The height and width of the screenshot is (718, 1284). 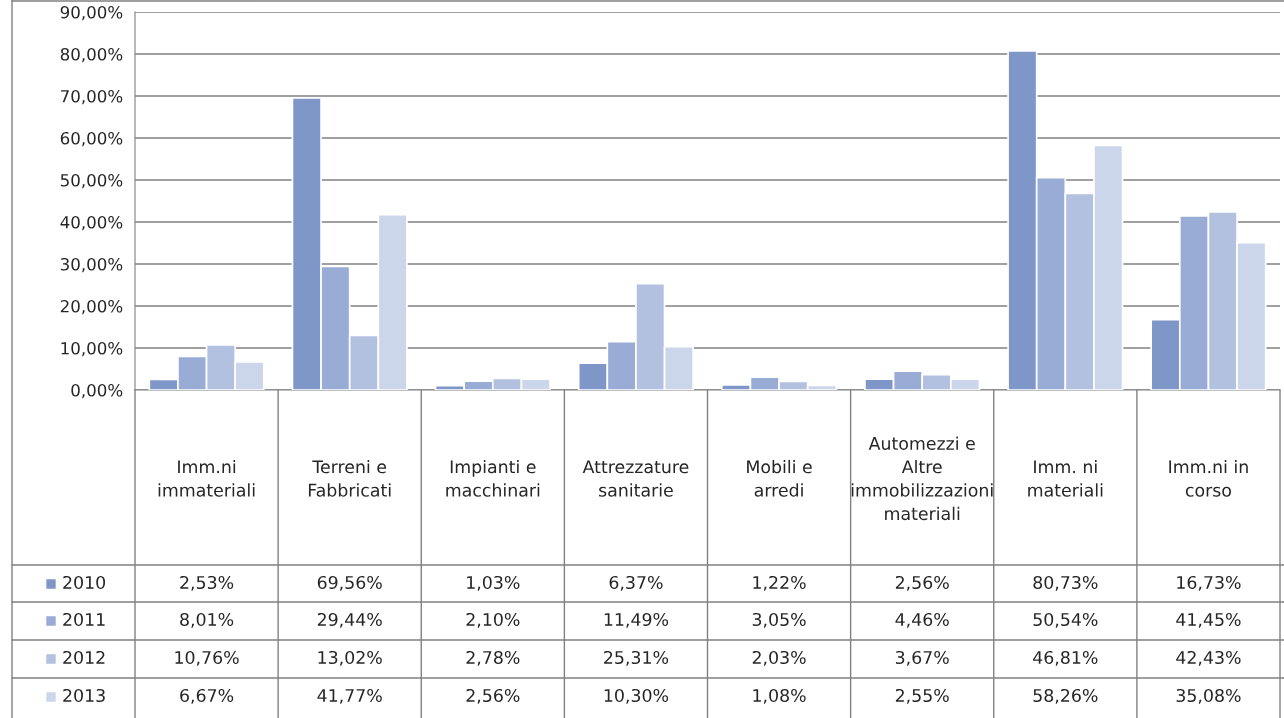 I want to click on data-label: 6,67%, so click(x=207, y=696).